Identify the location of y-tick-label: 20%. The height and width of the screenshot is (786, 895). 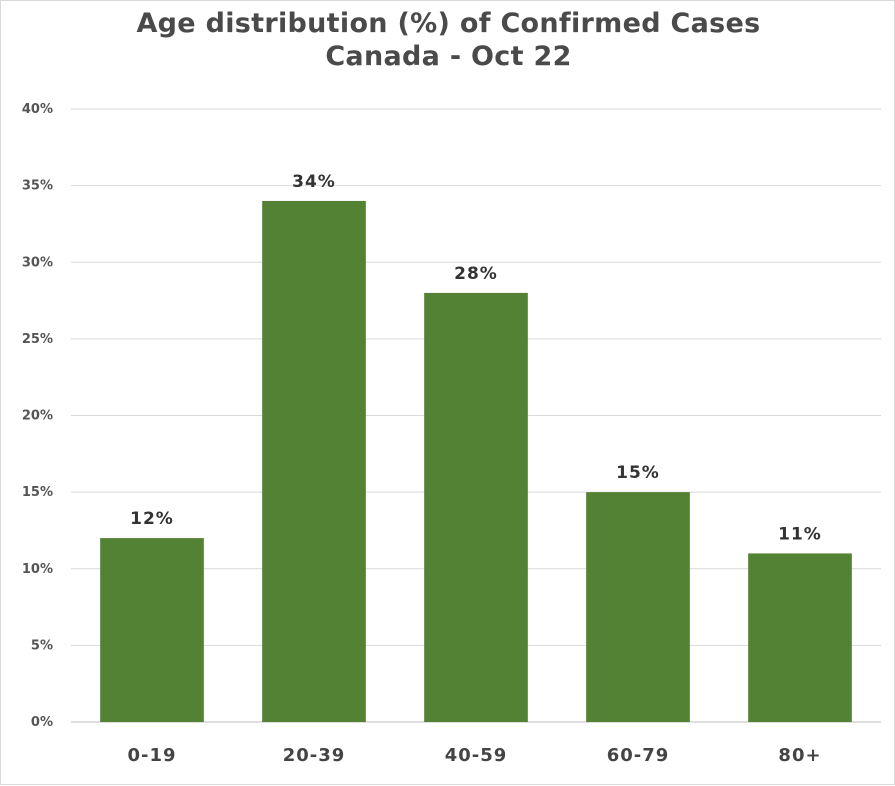
(37, 416).